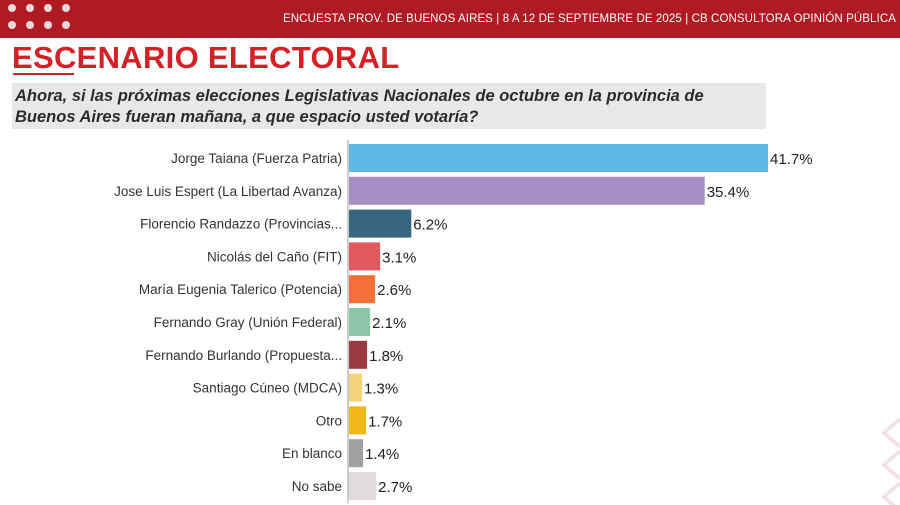  Describe the element at coordinates (256, 158) in the screenshot. I see `category-label: Jorge Taiana (Fuerza Patria)` at that location.